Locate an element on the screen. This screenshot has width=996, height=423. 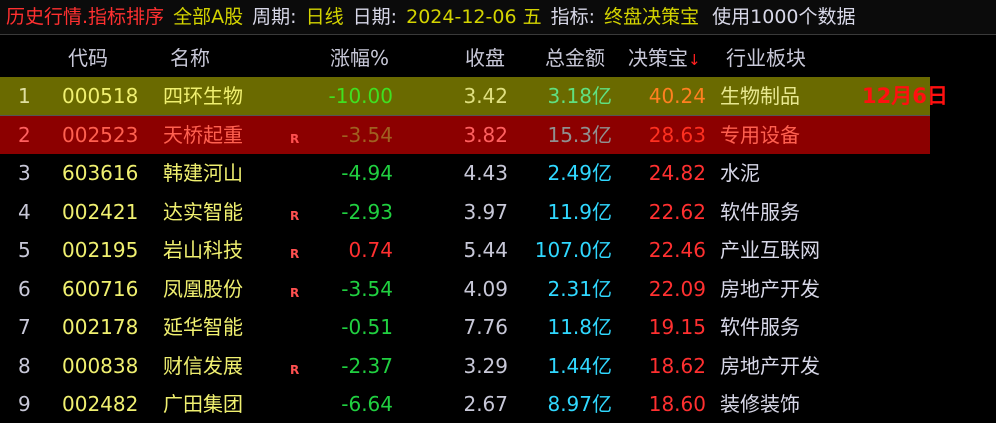
col-decision: 决策宝↓ is located at coordinates (664, 59).